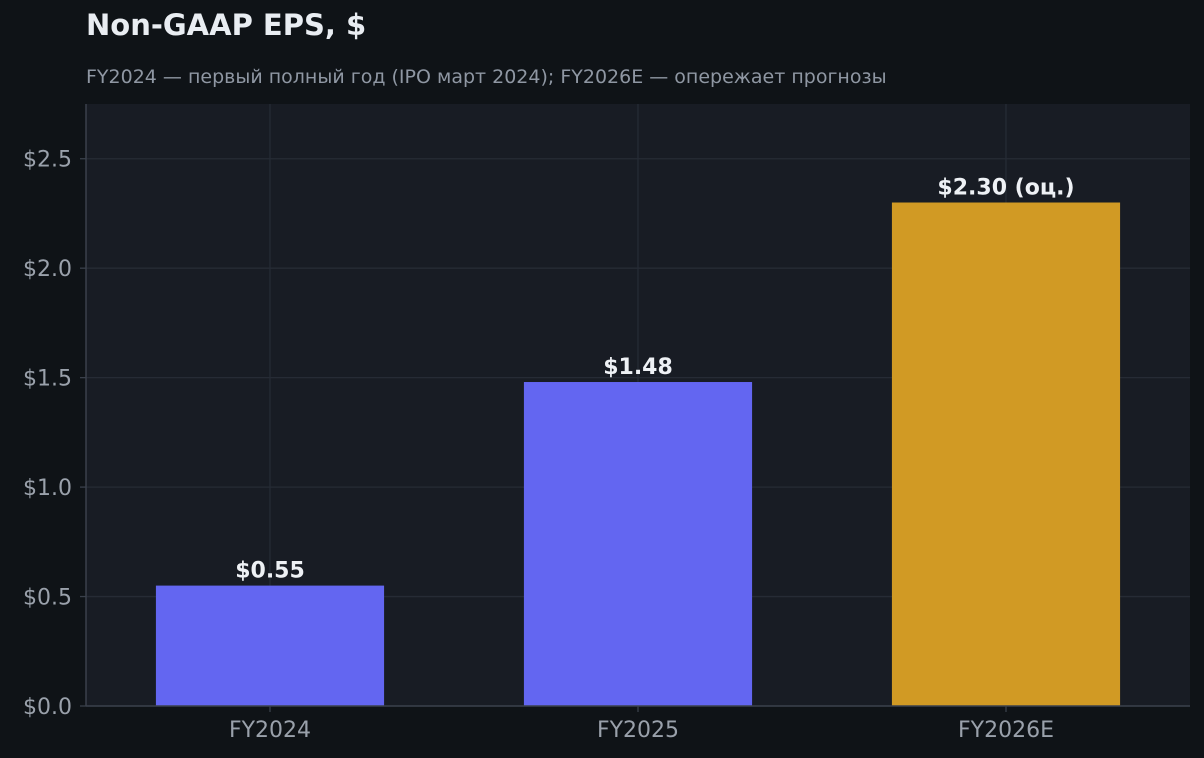  I want to click on data-label: $1.48, so click(638, 367).